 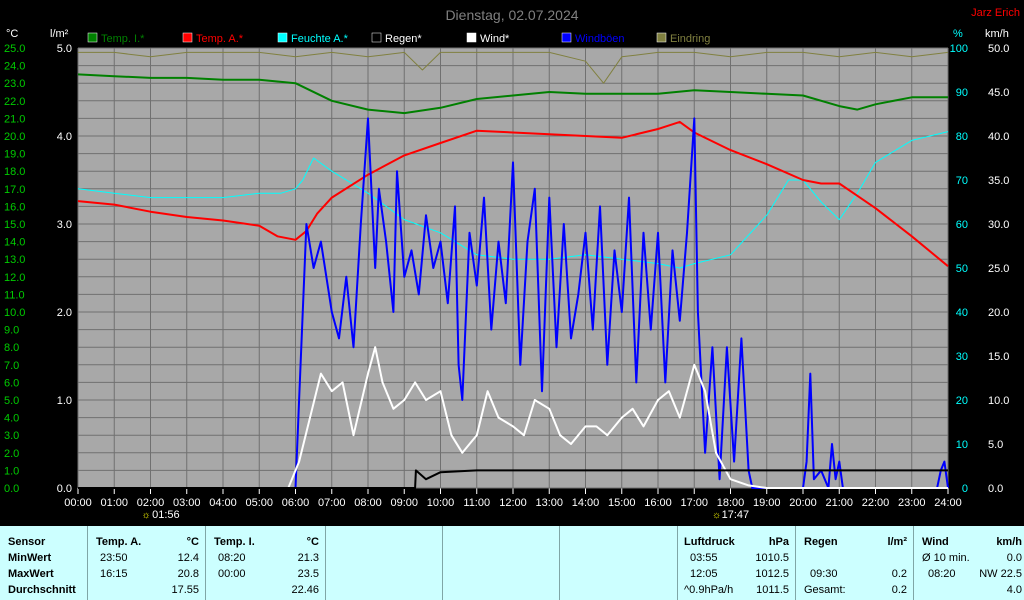 I want to click on wind-tick-label: 5.0, so click(x=995, y=445).